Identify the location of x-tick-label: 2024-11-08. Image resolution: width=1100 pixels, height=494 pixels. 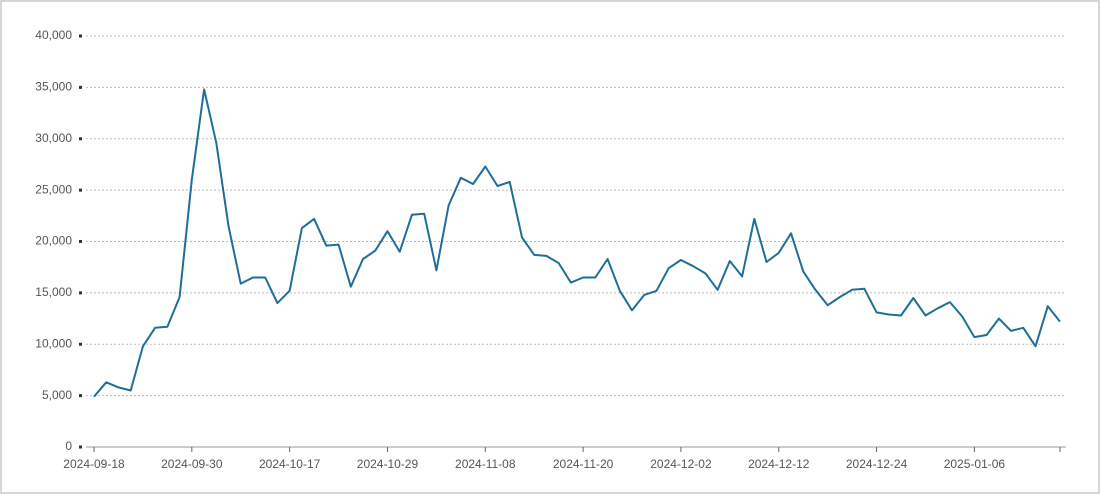
(485, 464).